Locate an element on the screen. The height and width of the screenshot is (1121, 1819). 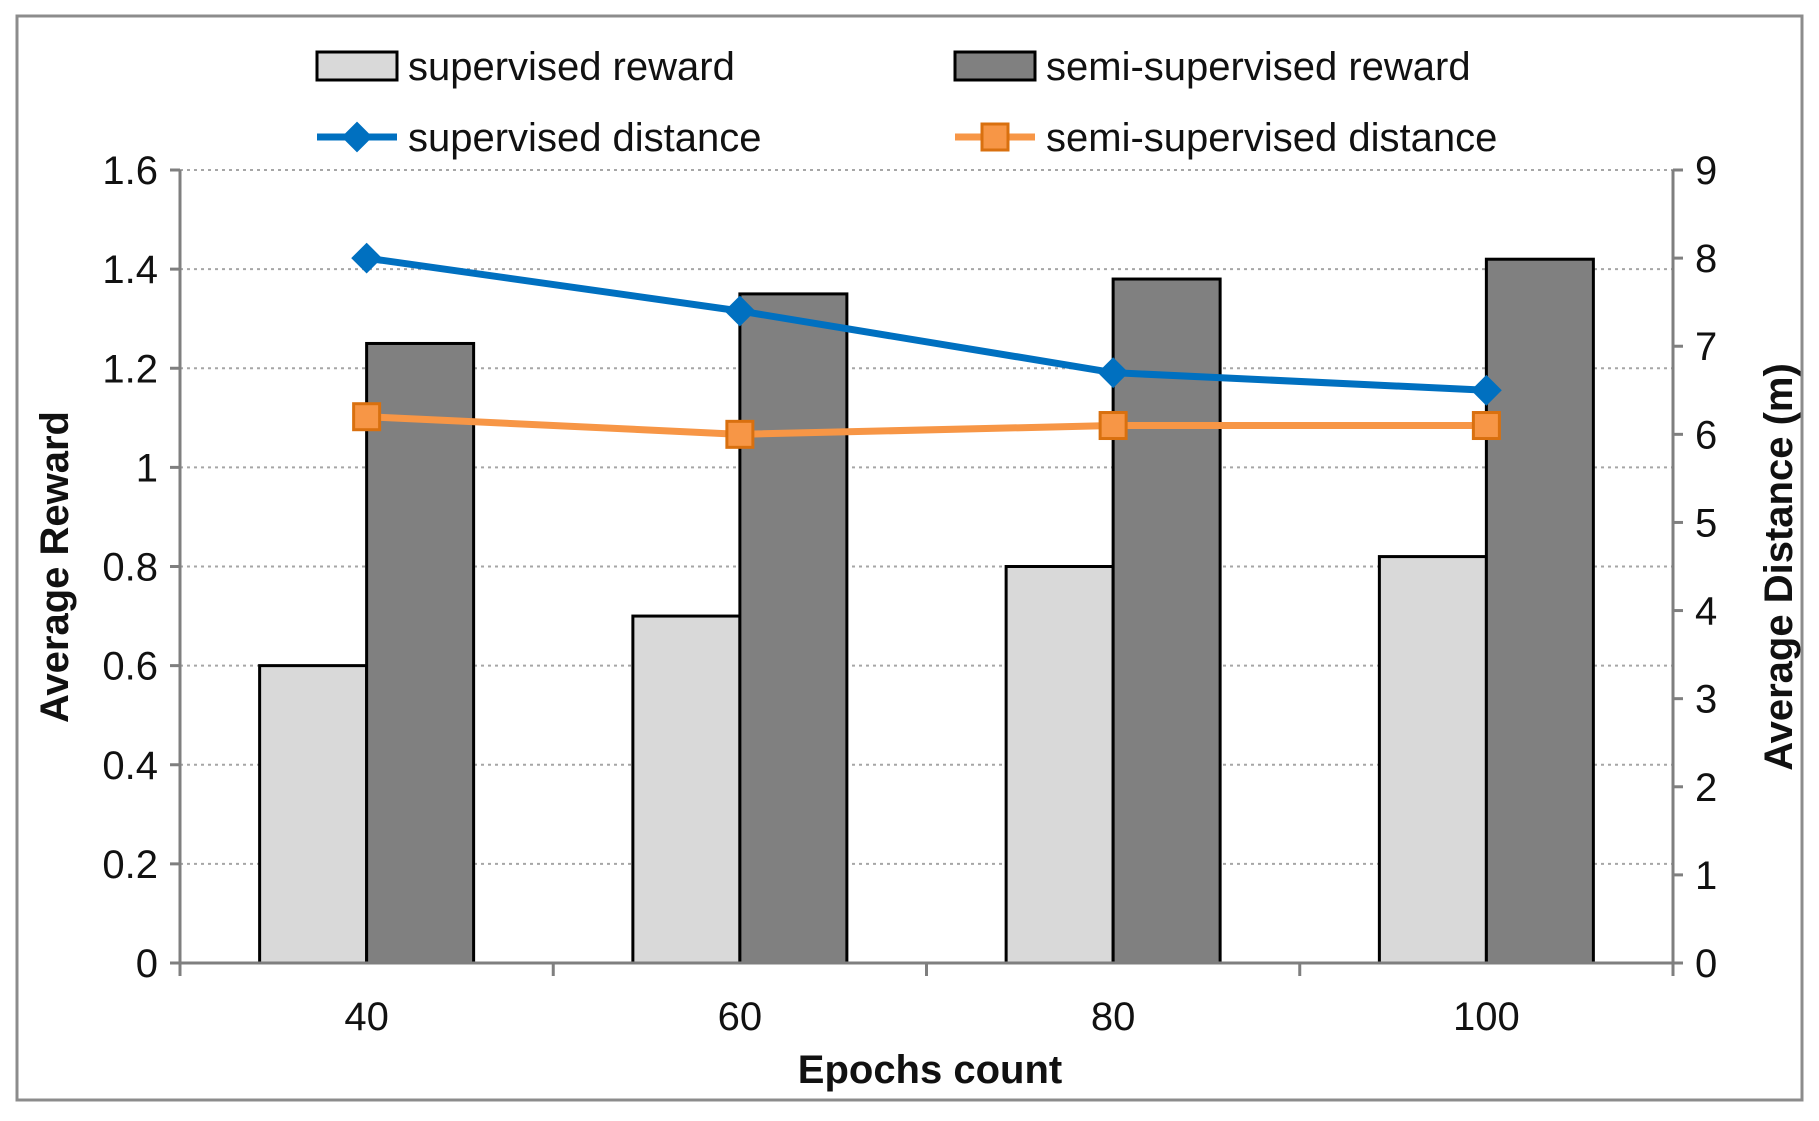
y-tick-label: 0 is located at coordinates (147, 964).